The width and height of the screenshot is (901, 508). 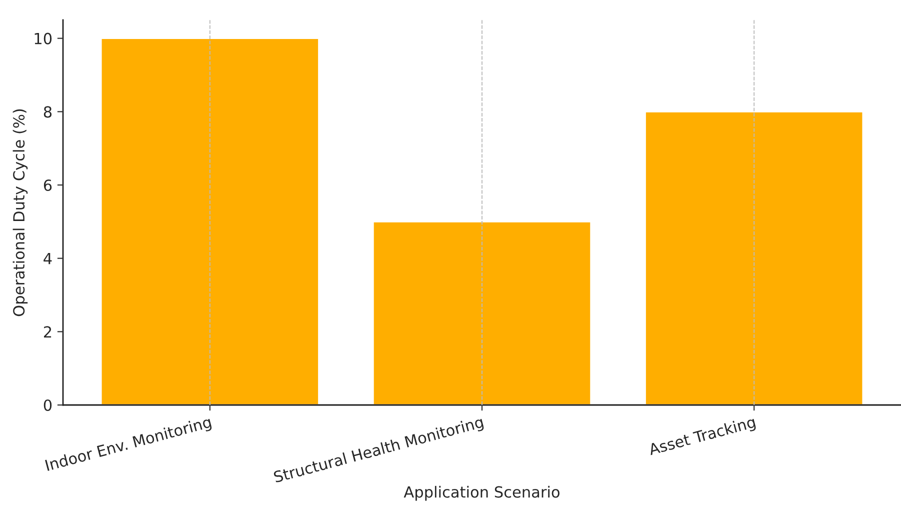 I want to click on x-tick-label: Asset Tracking, so click(x=702, y=437).